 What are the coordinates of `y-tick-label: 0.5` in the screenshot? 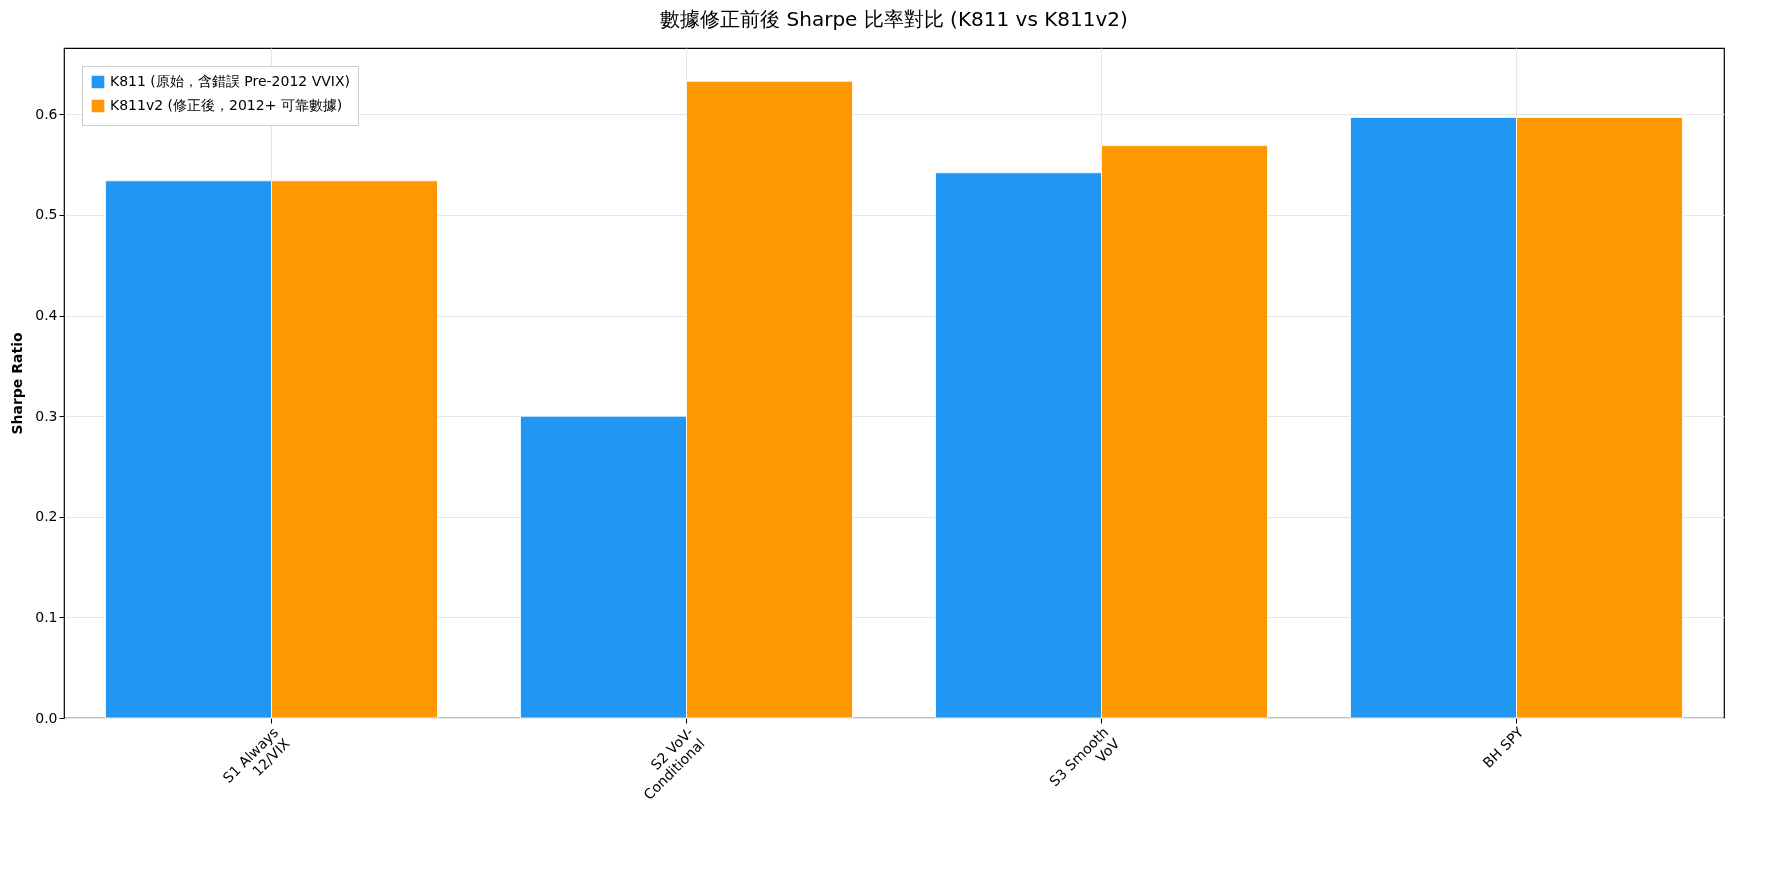 It's located at (46, 214).